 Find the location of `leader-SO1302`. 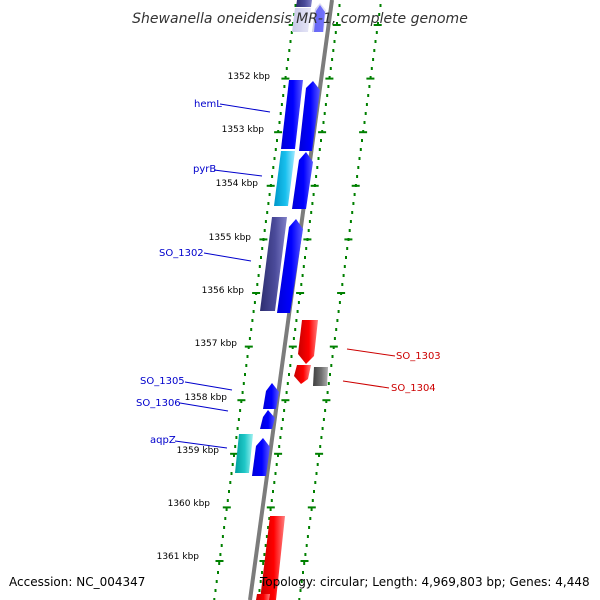

leader-SO1302 is located at coordinates (227, 257).